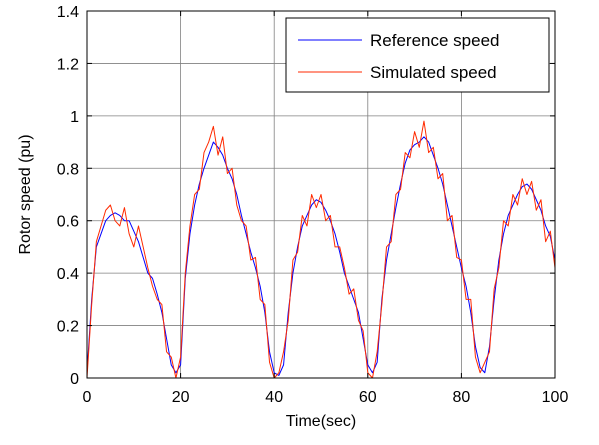 Image resolution: width=599 pixels, height=445 pixels. What do you see at coordinates (555, 397) in the screenshot?
I see `x-tick-label: 100` at bounding box center [555, 397].